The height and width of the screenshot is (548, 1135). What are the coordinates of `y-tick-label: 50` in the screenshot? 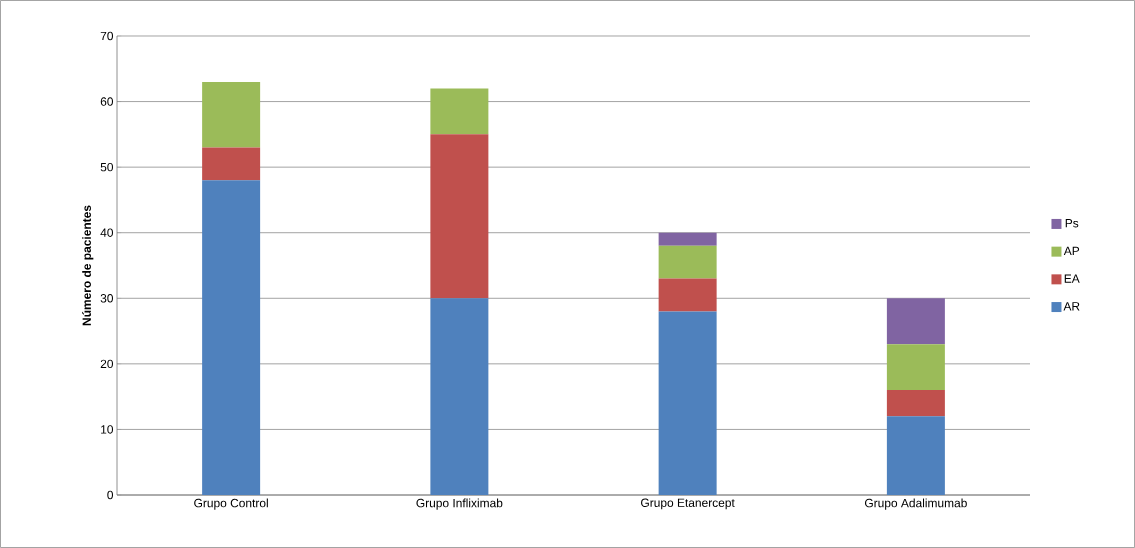 It's located at (107, 167).